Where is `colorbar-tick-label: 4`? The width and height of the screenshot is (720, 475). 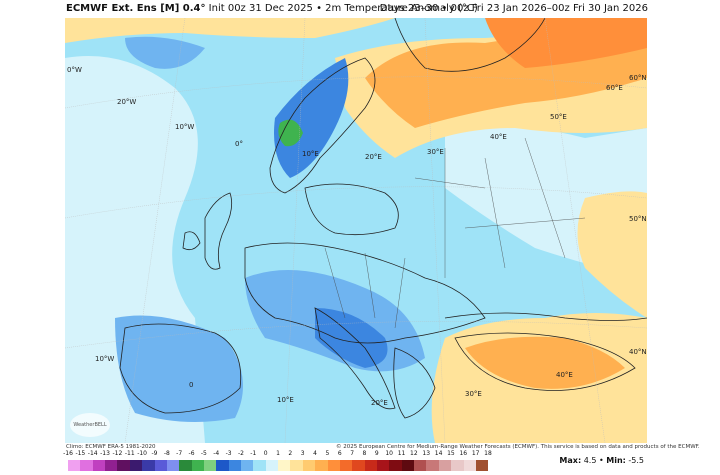 colorbar-tick-label: 4 is located at coordinates (315, 453).